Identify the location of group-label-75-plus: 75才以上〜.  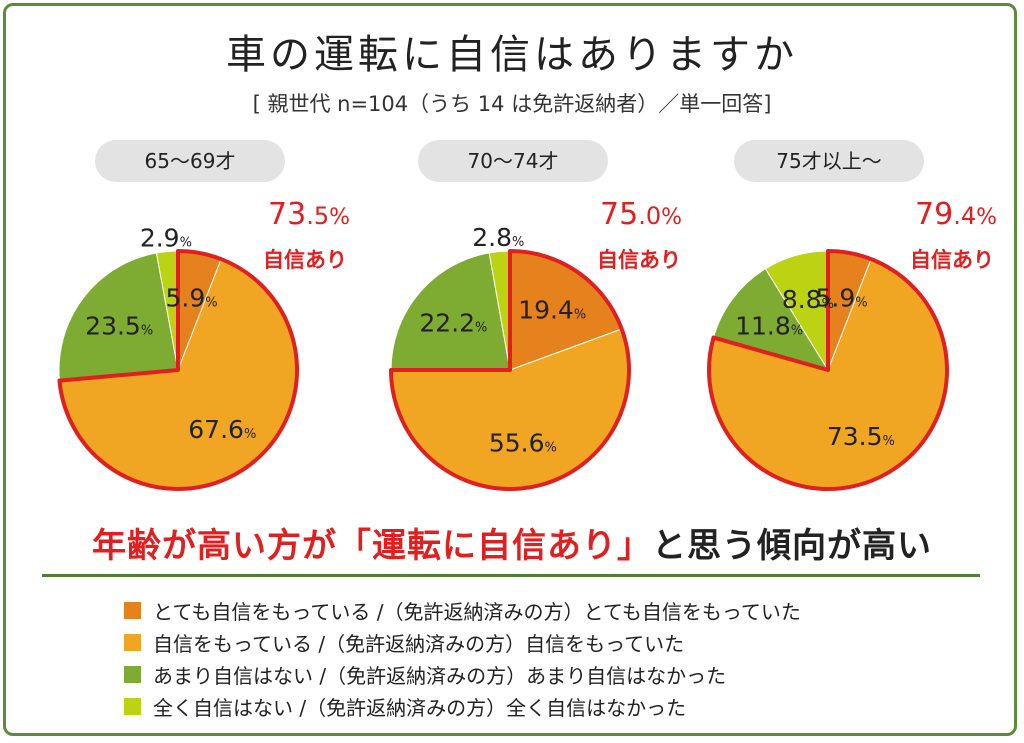
(829, 161).